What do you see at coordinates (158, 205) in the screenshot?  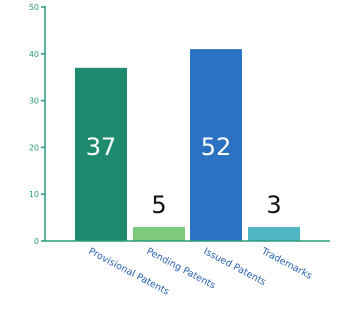 I see `data-label: 5` at bounding box center [158, 205].